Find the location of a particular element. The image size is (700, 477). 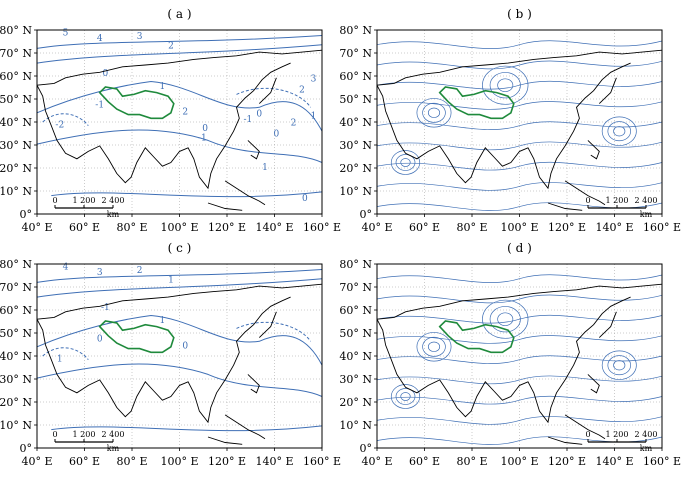

contour-label: 2 is located at coordinates (294, 124).